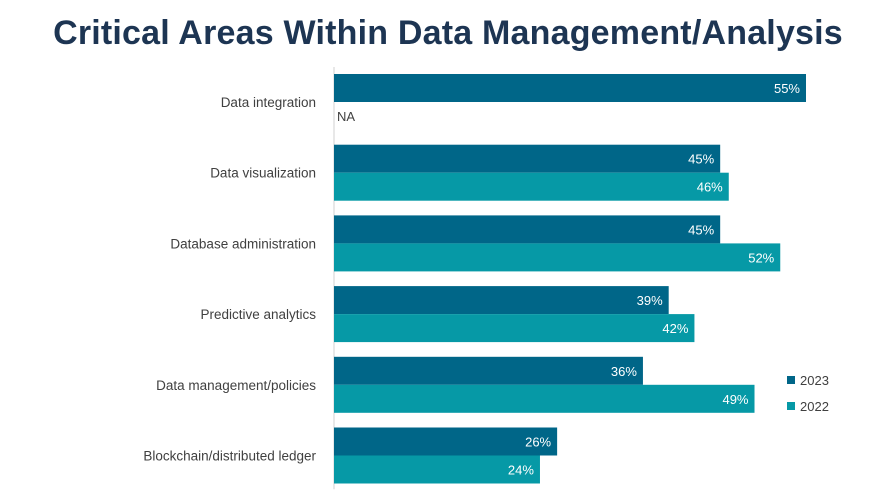 Image resolution: width=896 pixels, height=503 pixels. I want to click on data-label: 49%, so click(735, 399).